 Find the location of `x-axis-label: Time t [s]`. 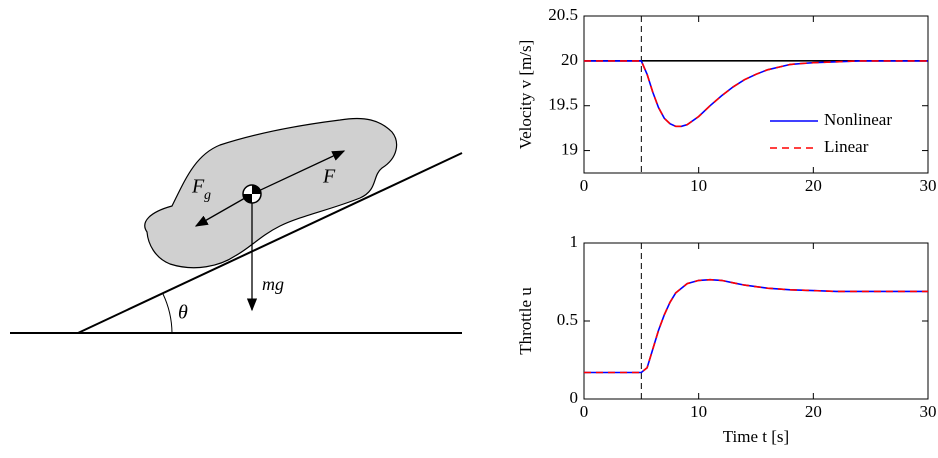

x-axis-label: Time t [s] is located at coordinates (756, 436).